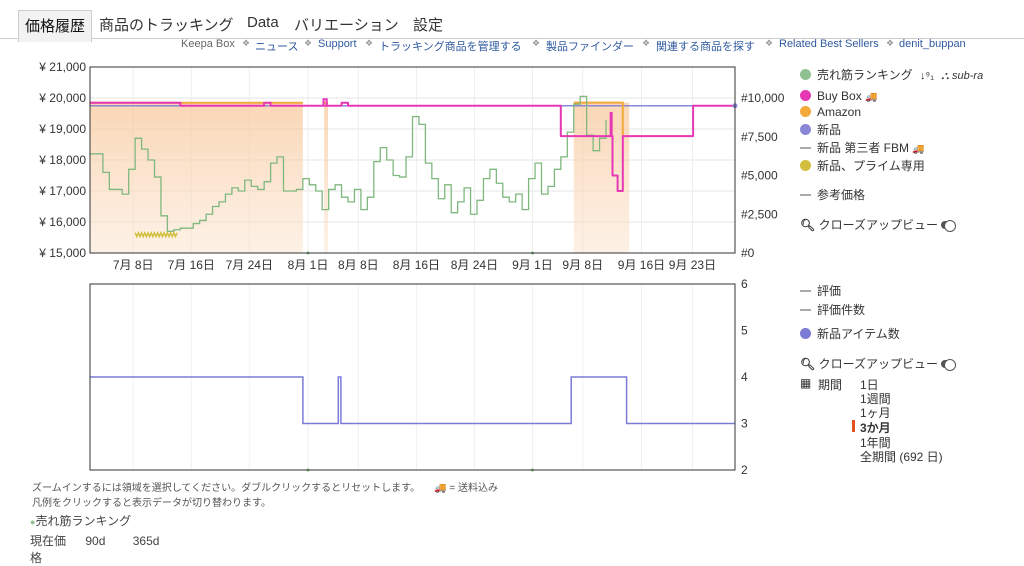  Describe the element at coordinates (598, 119) in the screenshot. I see `series-line-Amazon` at that location.